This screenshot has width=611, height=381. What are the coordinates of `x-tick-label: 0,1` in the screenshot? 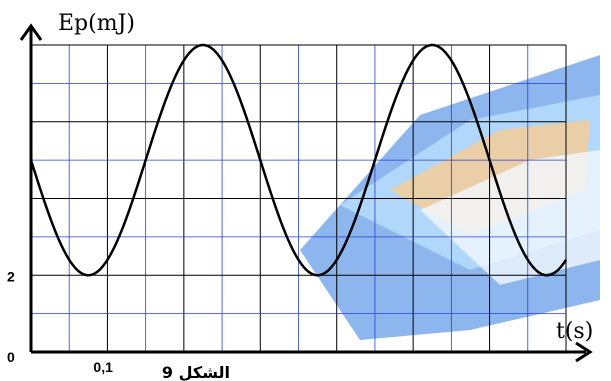 It's located at (103, 367).